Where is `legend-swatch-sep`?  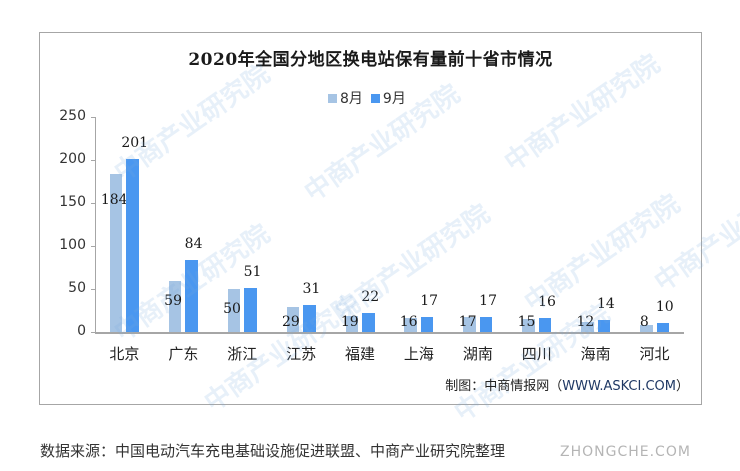 legend-swatch-sep is located at coordinates (375, 98).